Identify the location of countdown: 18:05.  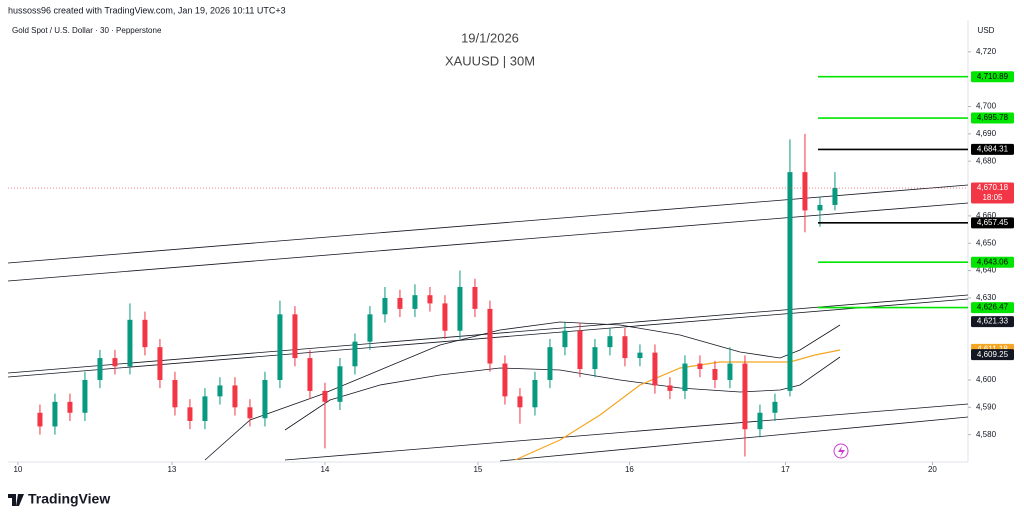
(992, 197).